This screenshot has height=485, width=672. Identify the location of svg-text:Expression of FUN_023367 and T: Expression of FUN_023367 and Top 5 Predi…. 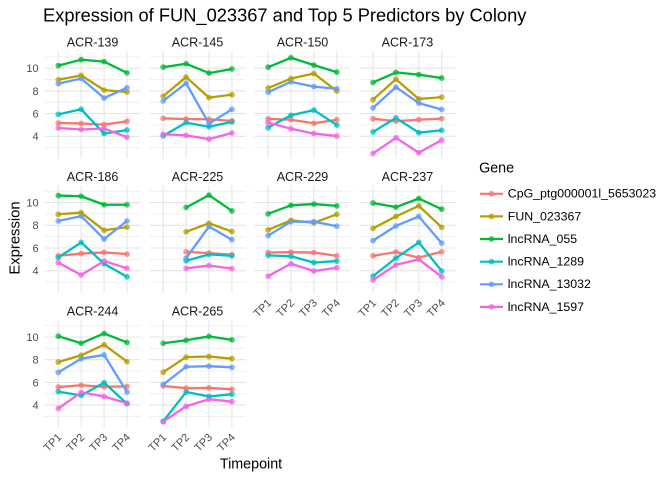
(285, 15).